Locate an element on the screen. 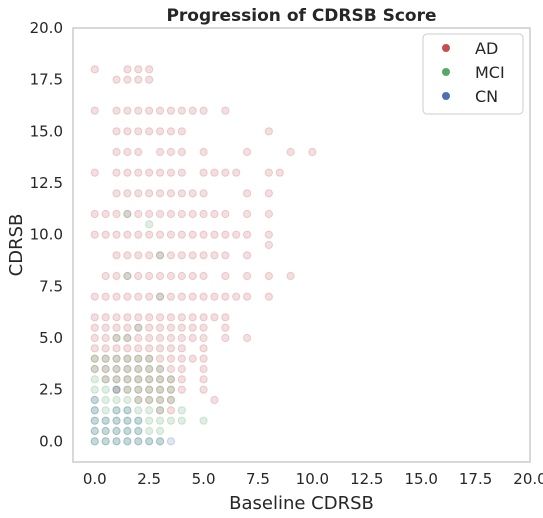 This screenshot has width=543, height=518. x-tick-label: 2.5 is located at coordinates (149, 479).